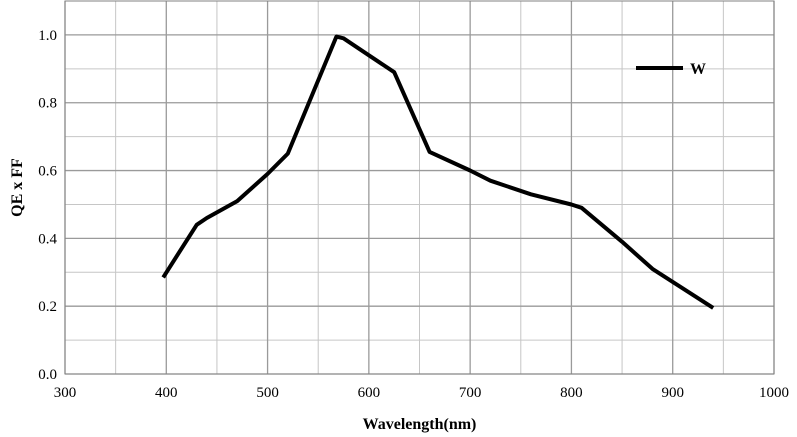 This screenshot has width=797, height=437. I want to click on y-tick-label: 1.0, so click(47, 36).